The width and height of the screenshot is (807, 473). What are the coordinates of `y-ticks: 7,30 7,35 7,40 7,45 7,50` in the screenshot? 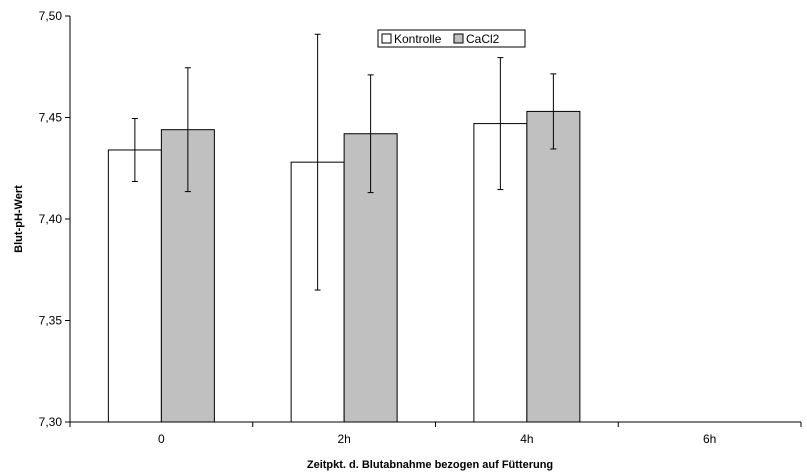 It's located at (54, 219).